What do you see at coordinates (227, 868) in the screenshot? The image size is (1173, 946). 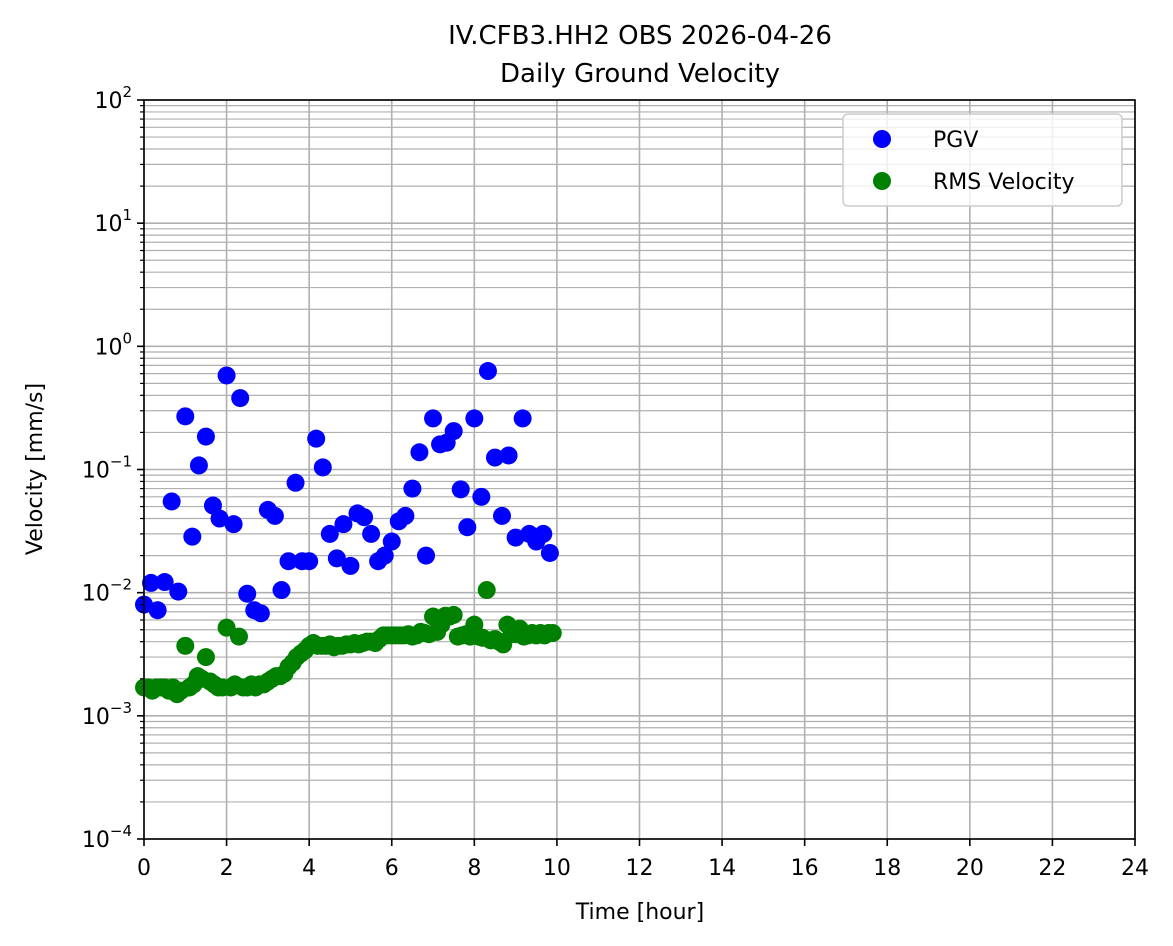 I see `x-tick-label: 2` at bounding box center [227, 868].